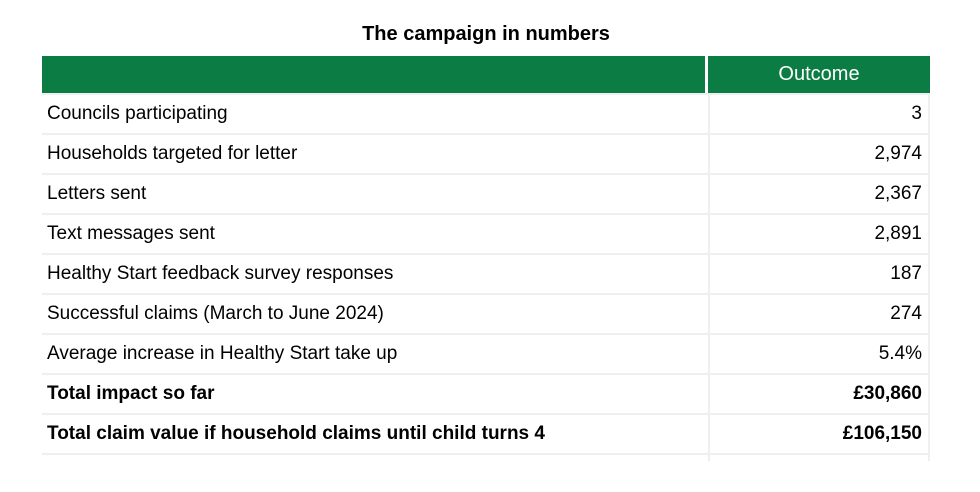  Describe the element at coordinates (819, 194) in the screenshot. I see `row-value: 2,367` at that location.